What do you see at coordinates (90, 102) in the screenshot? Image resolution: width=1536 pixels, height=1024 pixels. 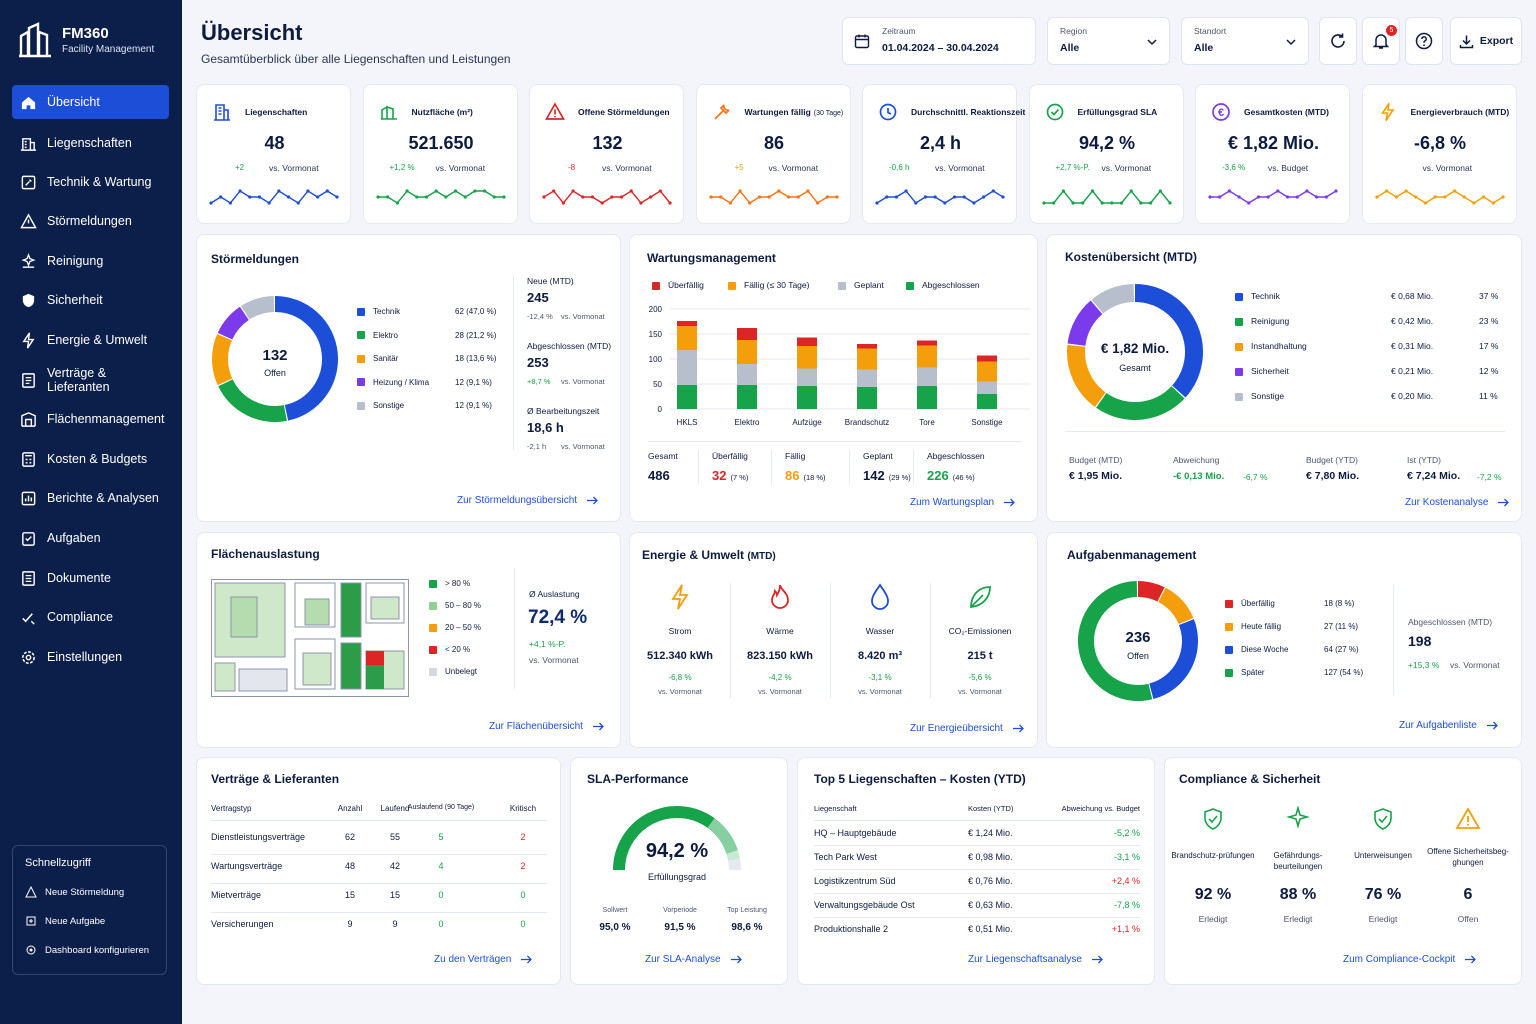 I see `sidebar-item-übersicht: Übersicht` at bounding box center [90, 102].